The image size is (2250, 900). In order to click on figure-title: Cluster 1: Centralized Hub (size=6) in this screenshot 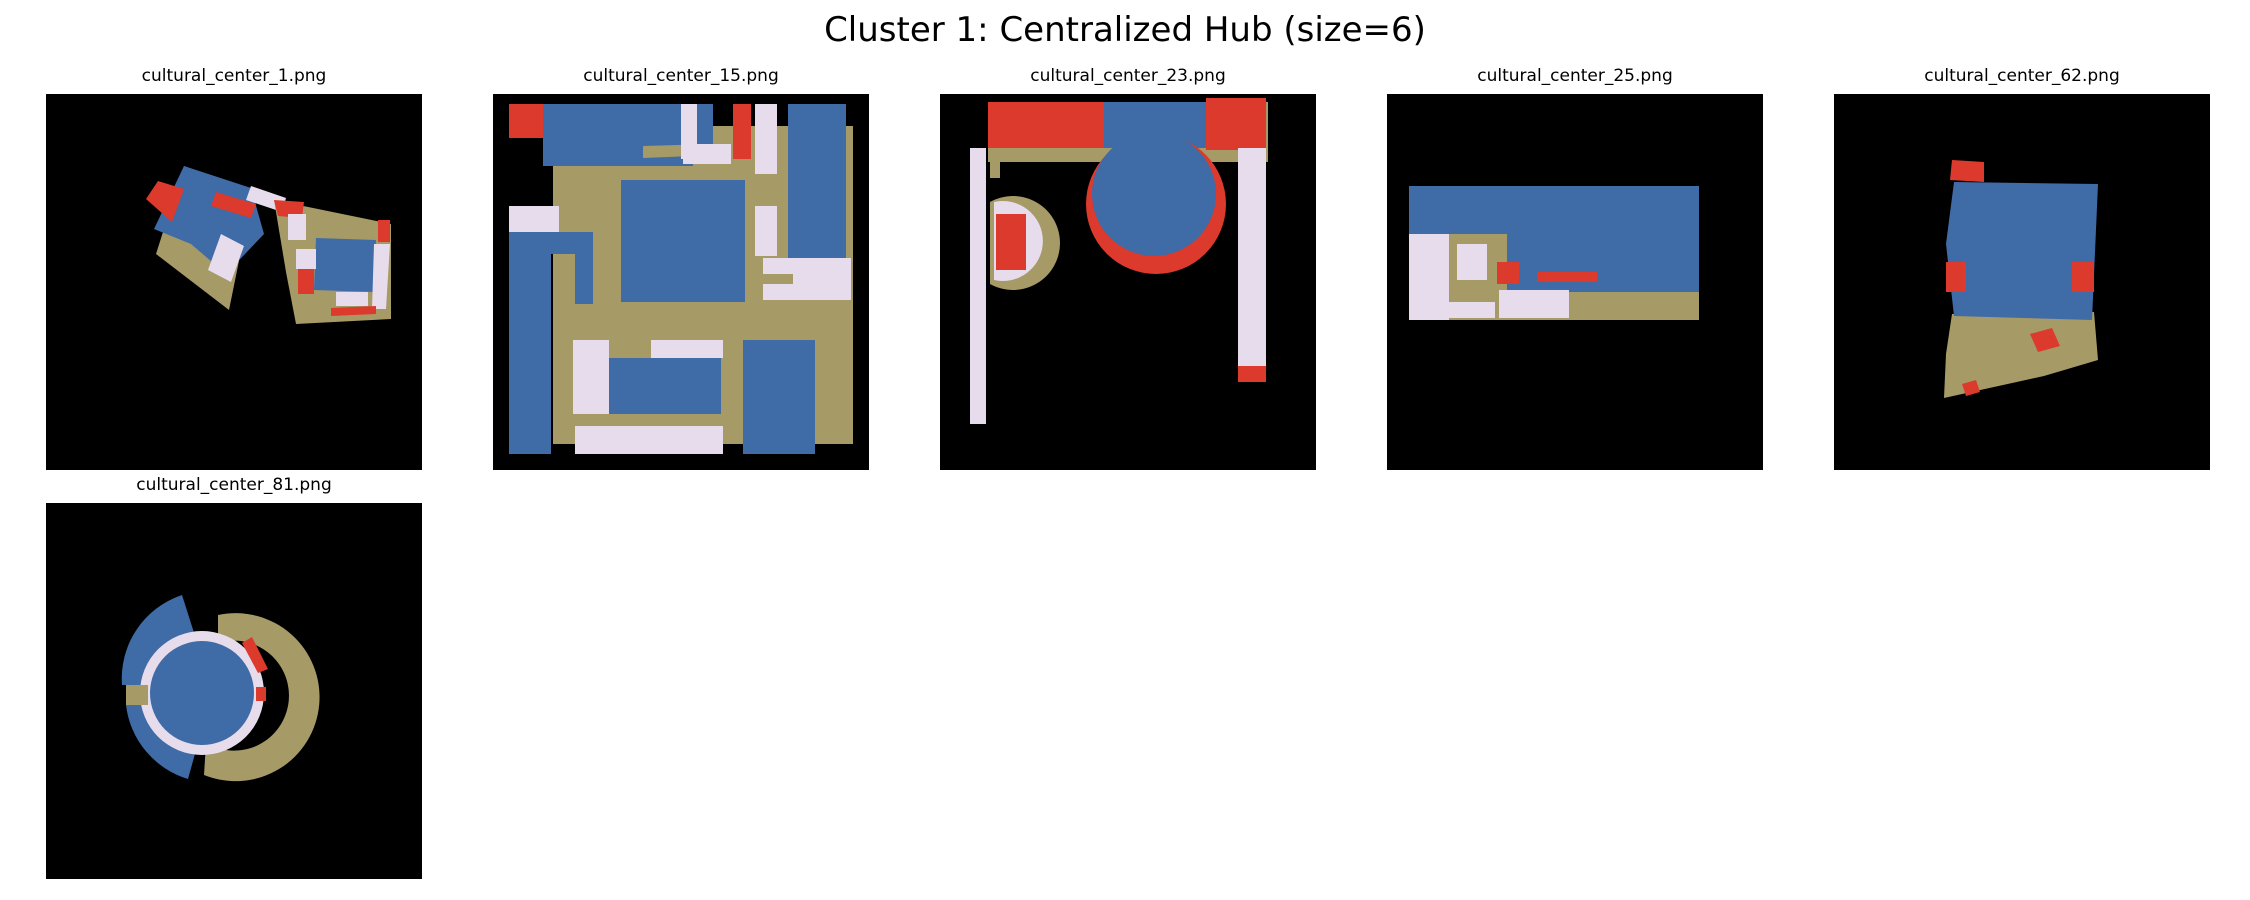, I will do `click(1125, 30)`.